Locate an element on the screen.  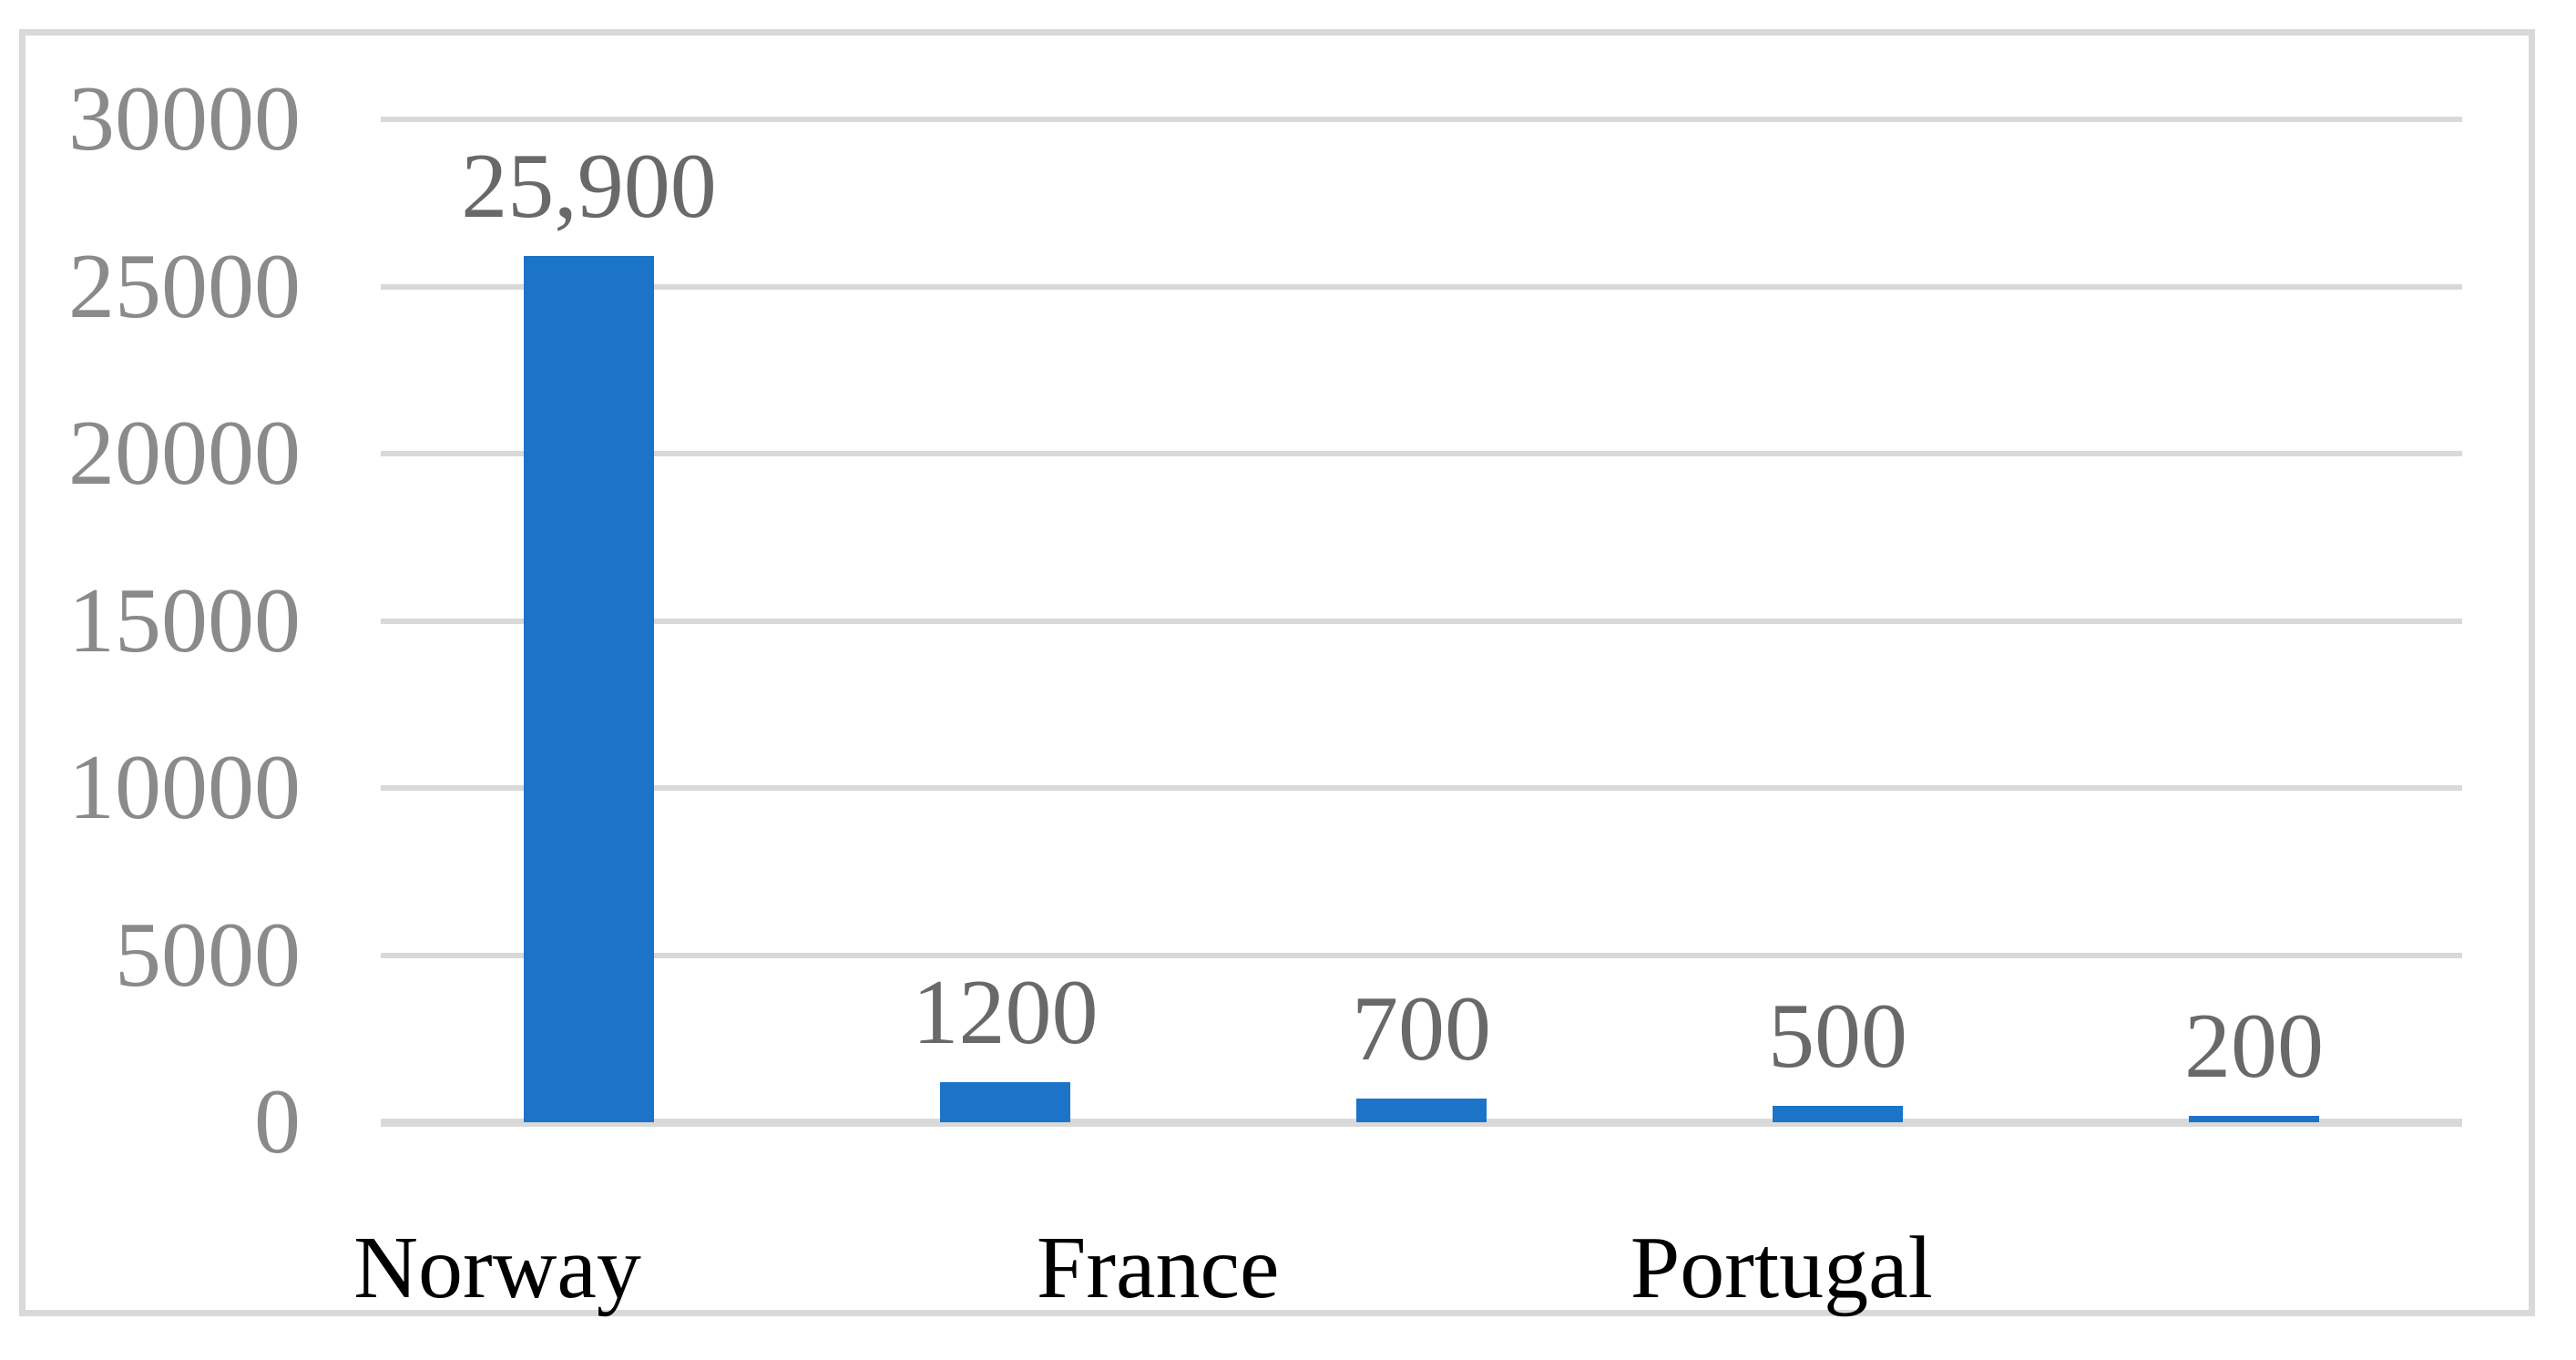
y-axis-tick-label: 25000 is located at coordinates (184, 286).